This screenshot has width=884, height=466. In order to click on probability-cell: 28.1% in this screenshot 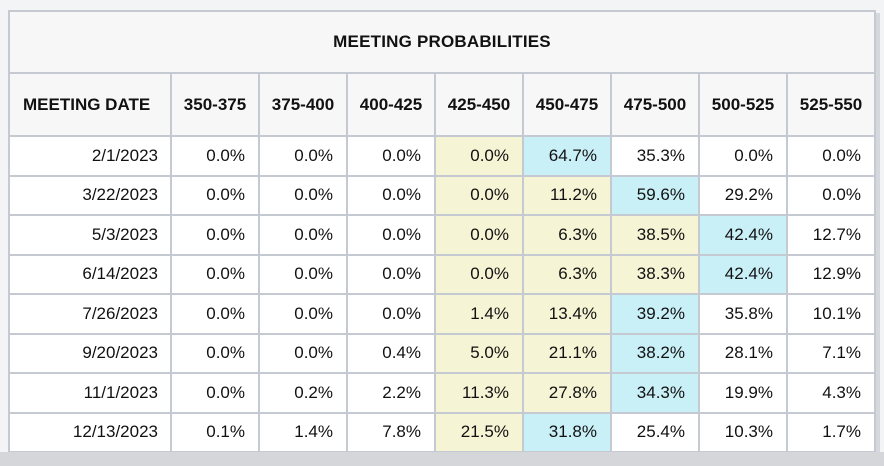, I will do `click(743, 353)`.